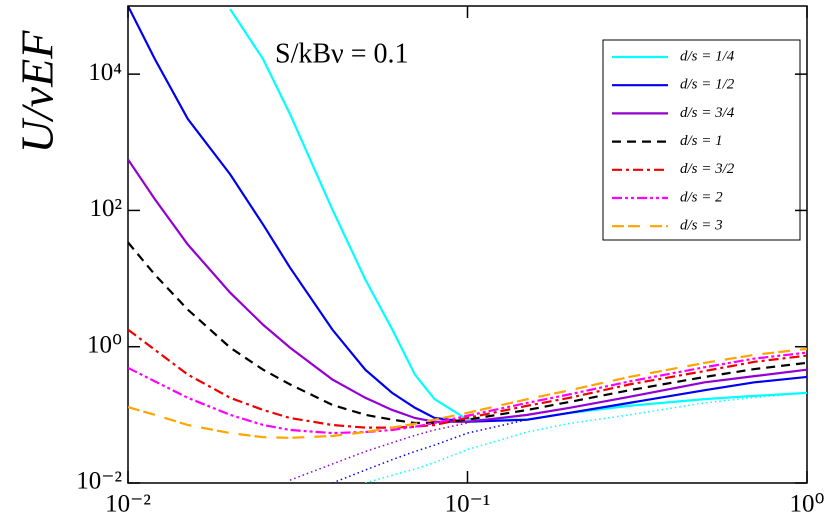 The height and width of the screenshot is (523, 830). Describe the element at coordinates (707, 113) in the screenshot. I see `legend-label: d/s = 3/4` at that location.